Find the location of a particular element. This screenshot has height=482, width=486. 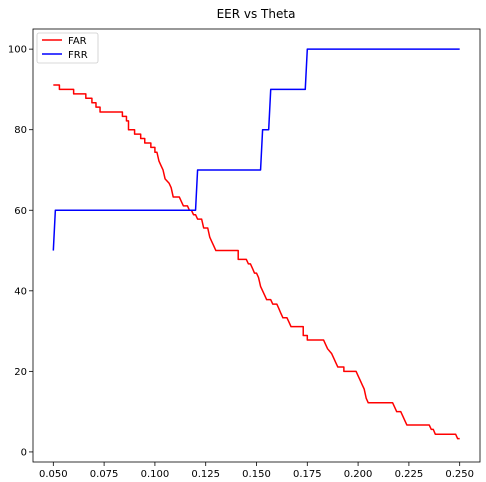

x-tick-label: 0.050 is located at coordinates (53, 474).